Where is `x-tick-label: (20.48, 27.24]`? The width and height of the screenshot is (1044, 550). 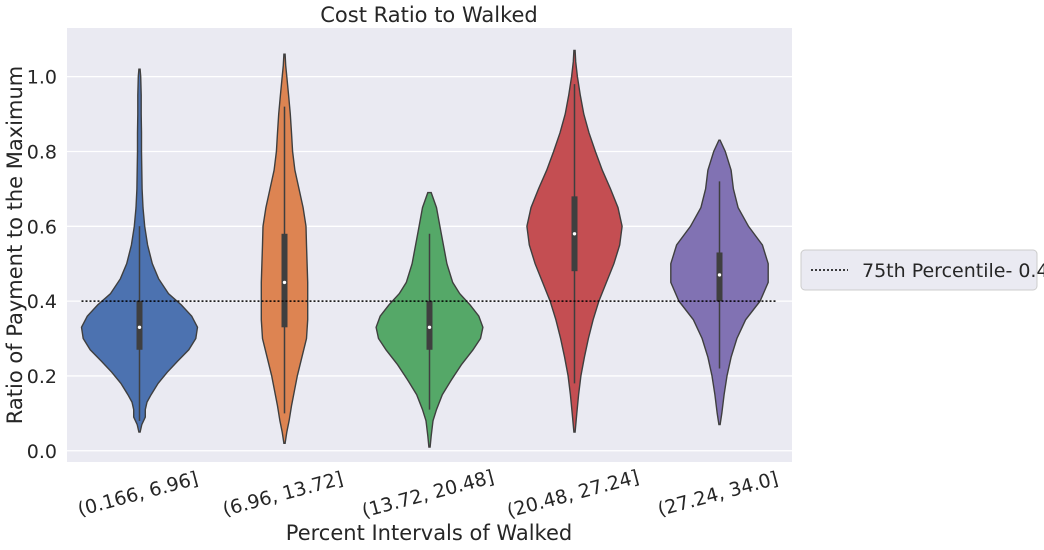 x-tick-label: (20.48, 27.24] is located at coordinates (573, 494).